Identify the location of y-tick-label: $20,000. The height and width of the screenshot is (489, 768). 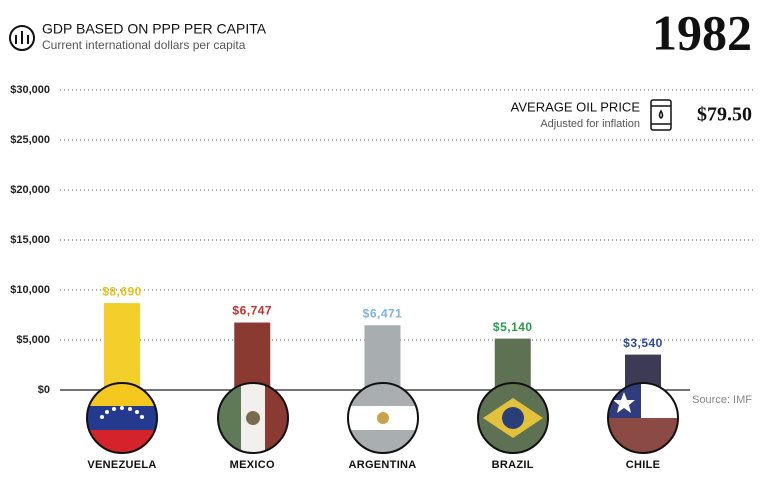
(30, 190).